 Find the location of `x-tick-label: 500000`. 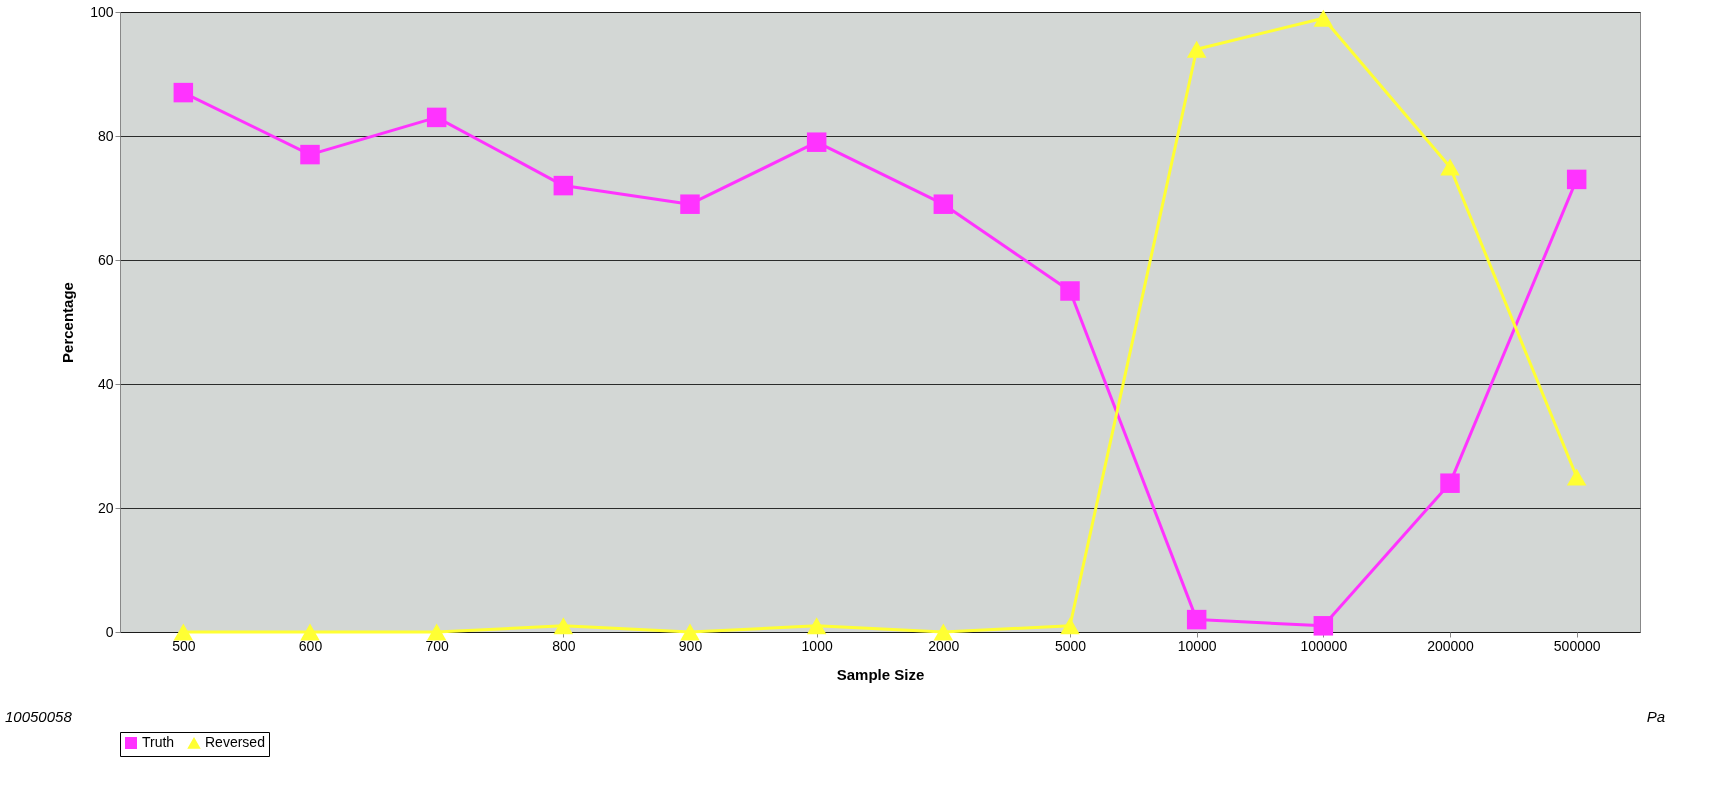

x-tick-label: 500000 is located at coordinates (1577, 645).